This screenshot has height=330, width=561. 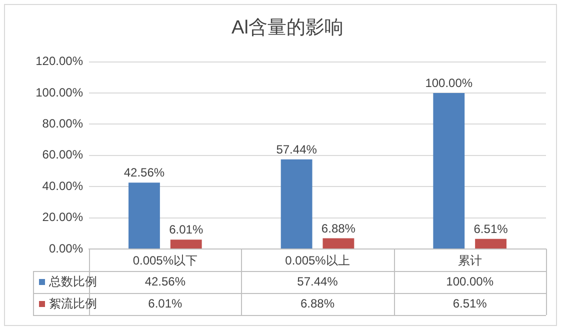 What do you see at coordinates (66, 248) in the screenshot?
I see `y-tick-label: 0.00%` at bounding box center [66, 248].